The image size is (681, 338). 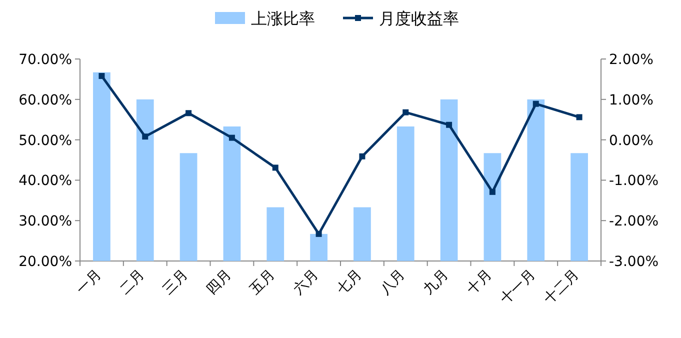 I want to click on y-tick-label: 50.00%, so click(x=45, y=140).